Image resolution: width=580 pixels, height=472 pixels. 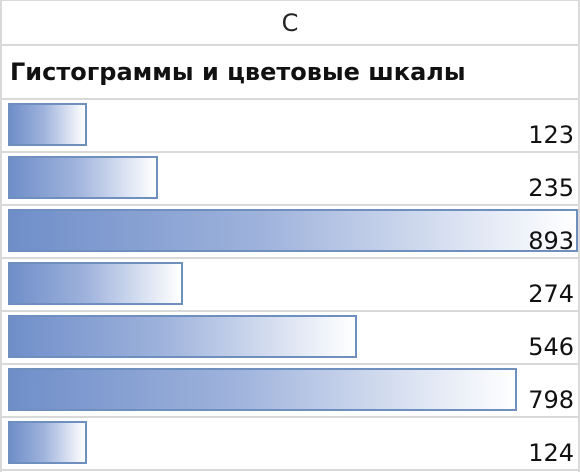 I want to click on cell-row: 798, so click(x=290, y=391).